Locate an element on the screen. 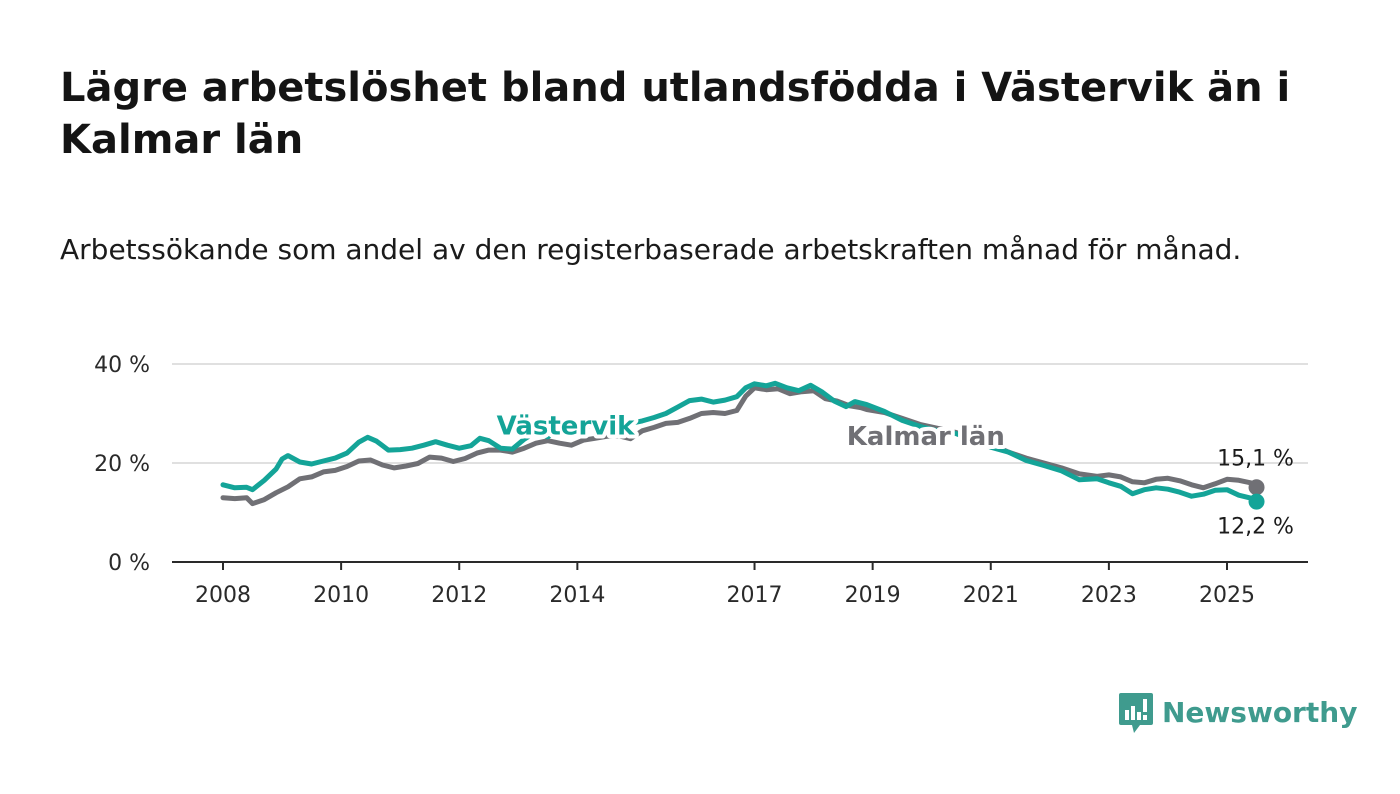 This screenshot has width=1400, height=794. x-tick-label: 2019 is located at coordinates (873, 595).